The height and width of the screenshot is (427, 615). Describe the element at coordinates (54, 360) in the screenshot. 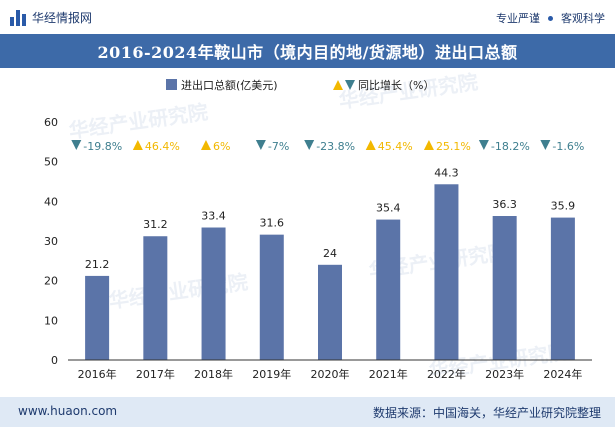

I see `y-tick-label: 0` at that location.